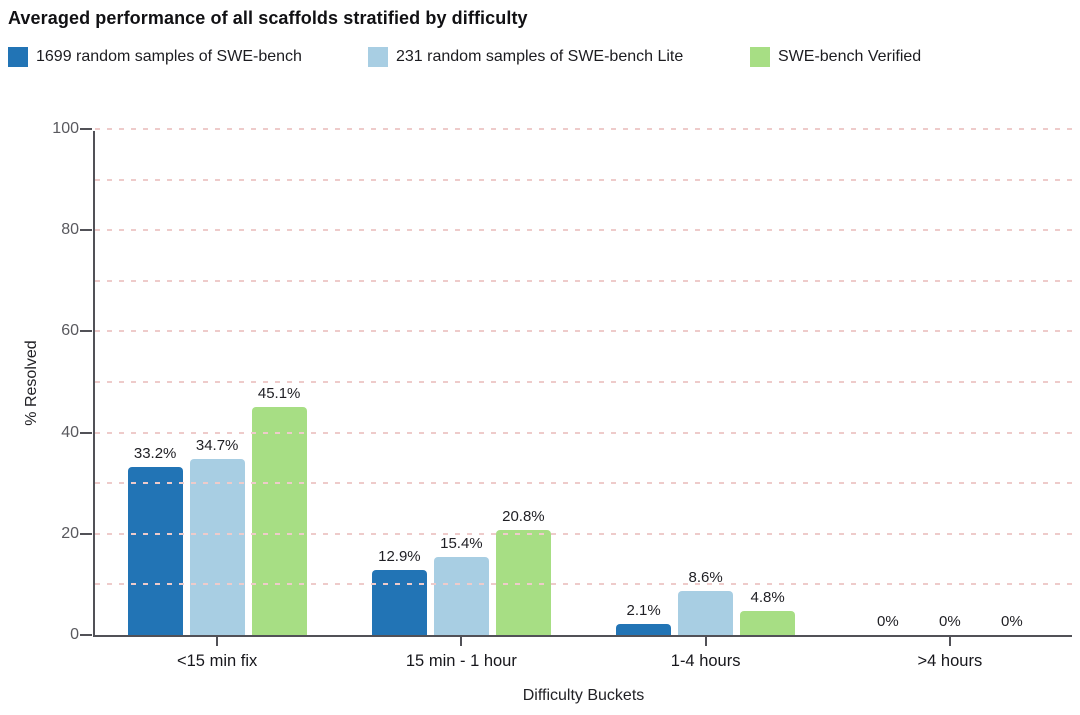  Describe the element at coordinates (643, 611) in the screenshot. I see `bar-value-label: 2.1%` at that location.